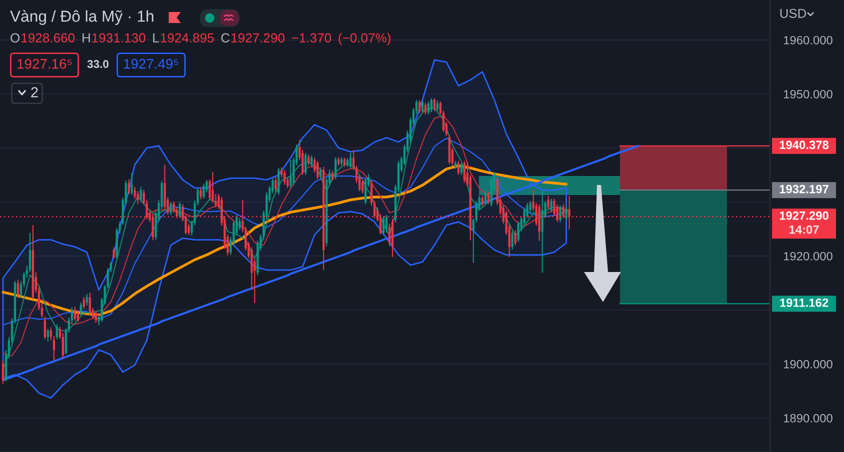 This screenshot has height=452, width=844. What do you see at coordinates (808, 364) in the screenshot?
I see `y-tick-label: 1900.000` at bounding box center [808, 364].